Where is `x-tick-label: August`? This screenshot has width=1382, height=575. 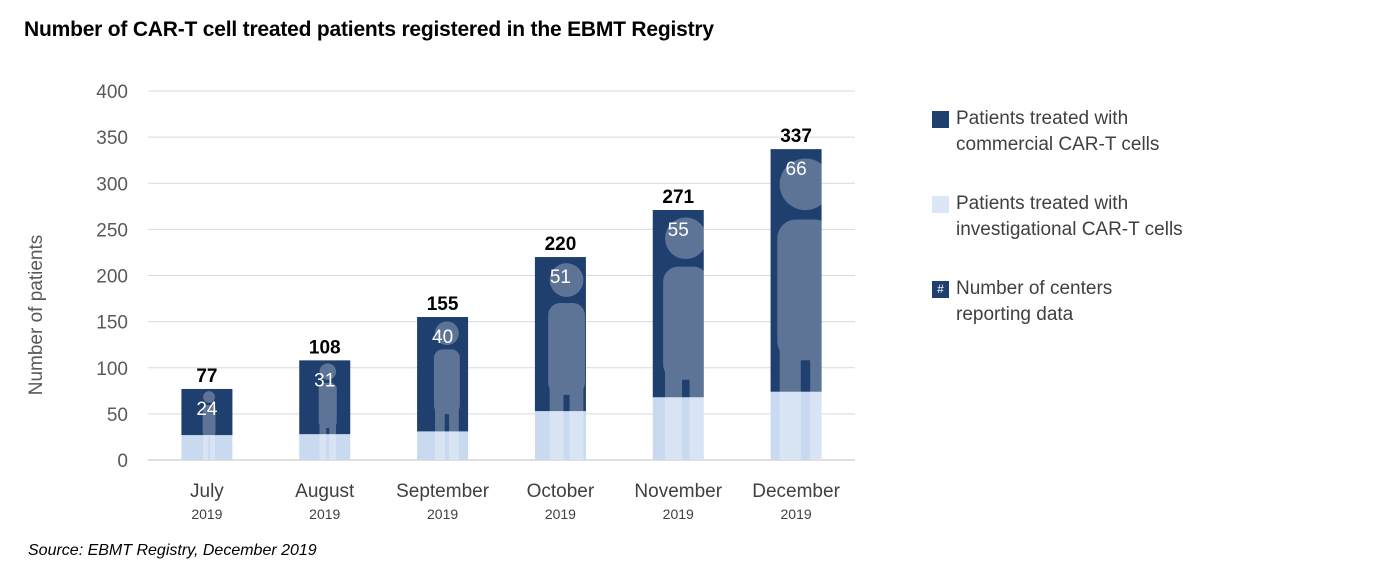 x-tick-label: August is located at coordinates (325, 491).